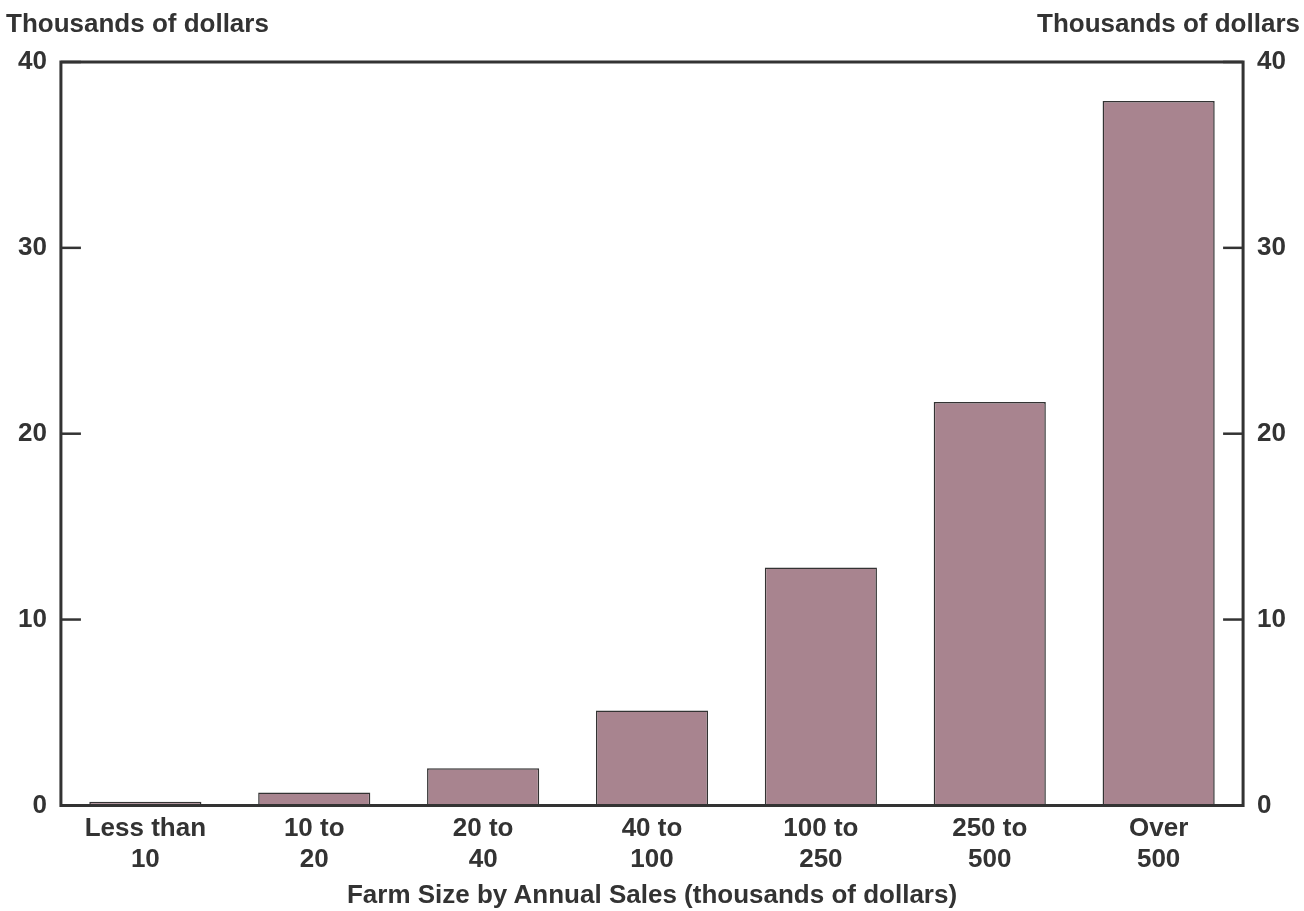 The width and height of the screenshot is (1304, 911). What do you see at coordinates (1159, 843) in the screenshot?
I see `x-tick-label: Over 500` at bounding box center [1159, 843].